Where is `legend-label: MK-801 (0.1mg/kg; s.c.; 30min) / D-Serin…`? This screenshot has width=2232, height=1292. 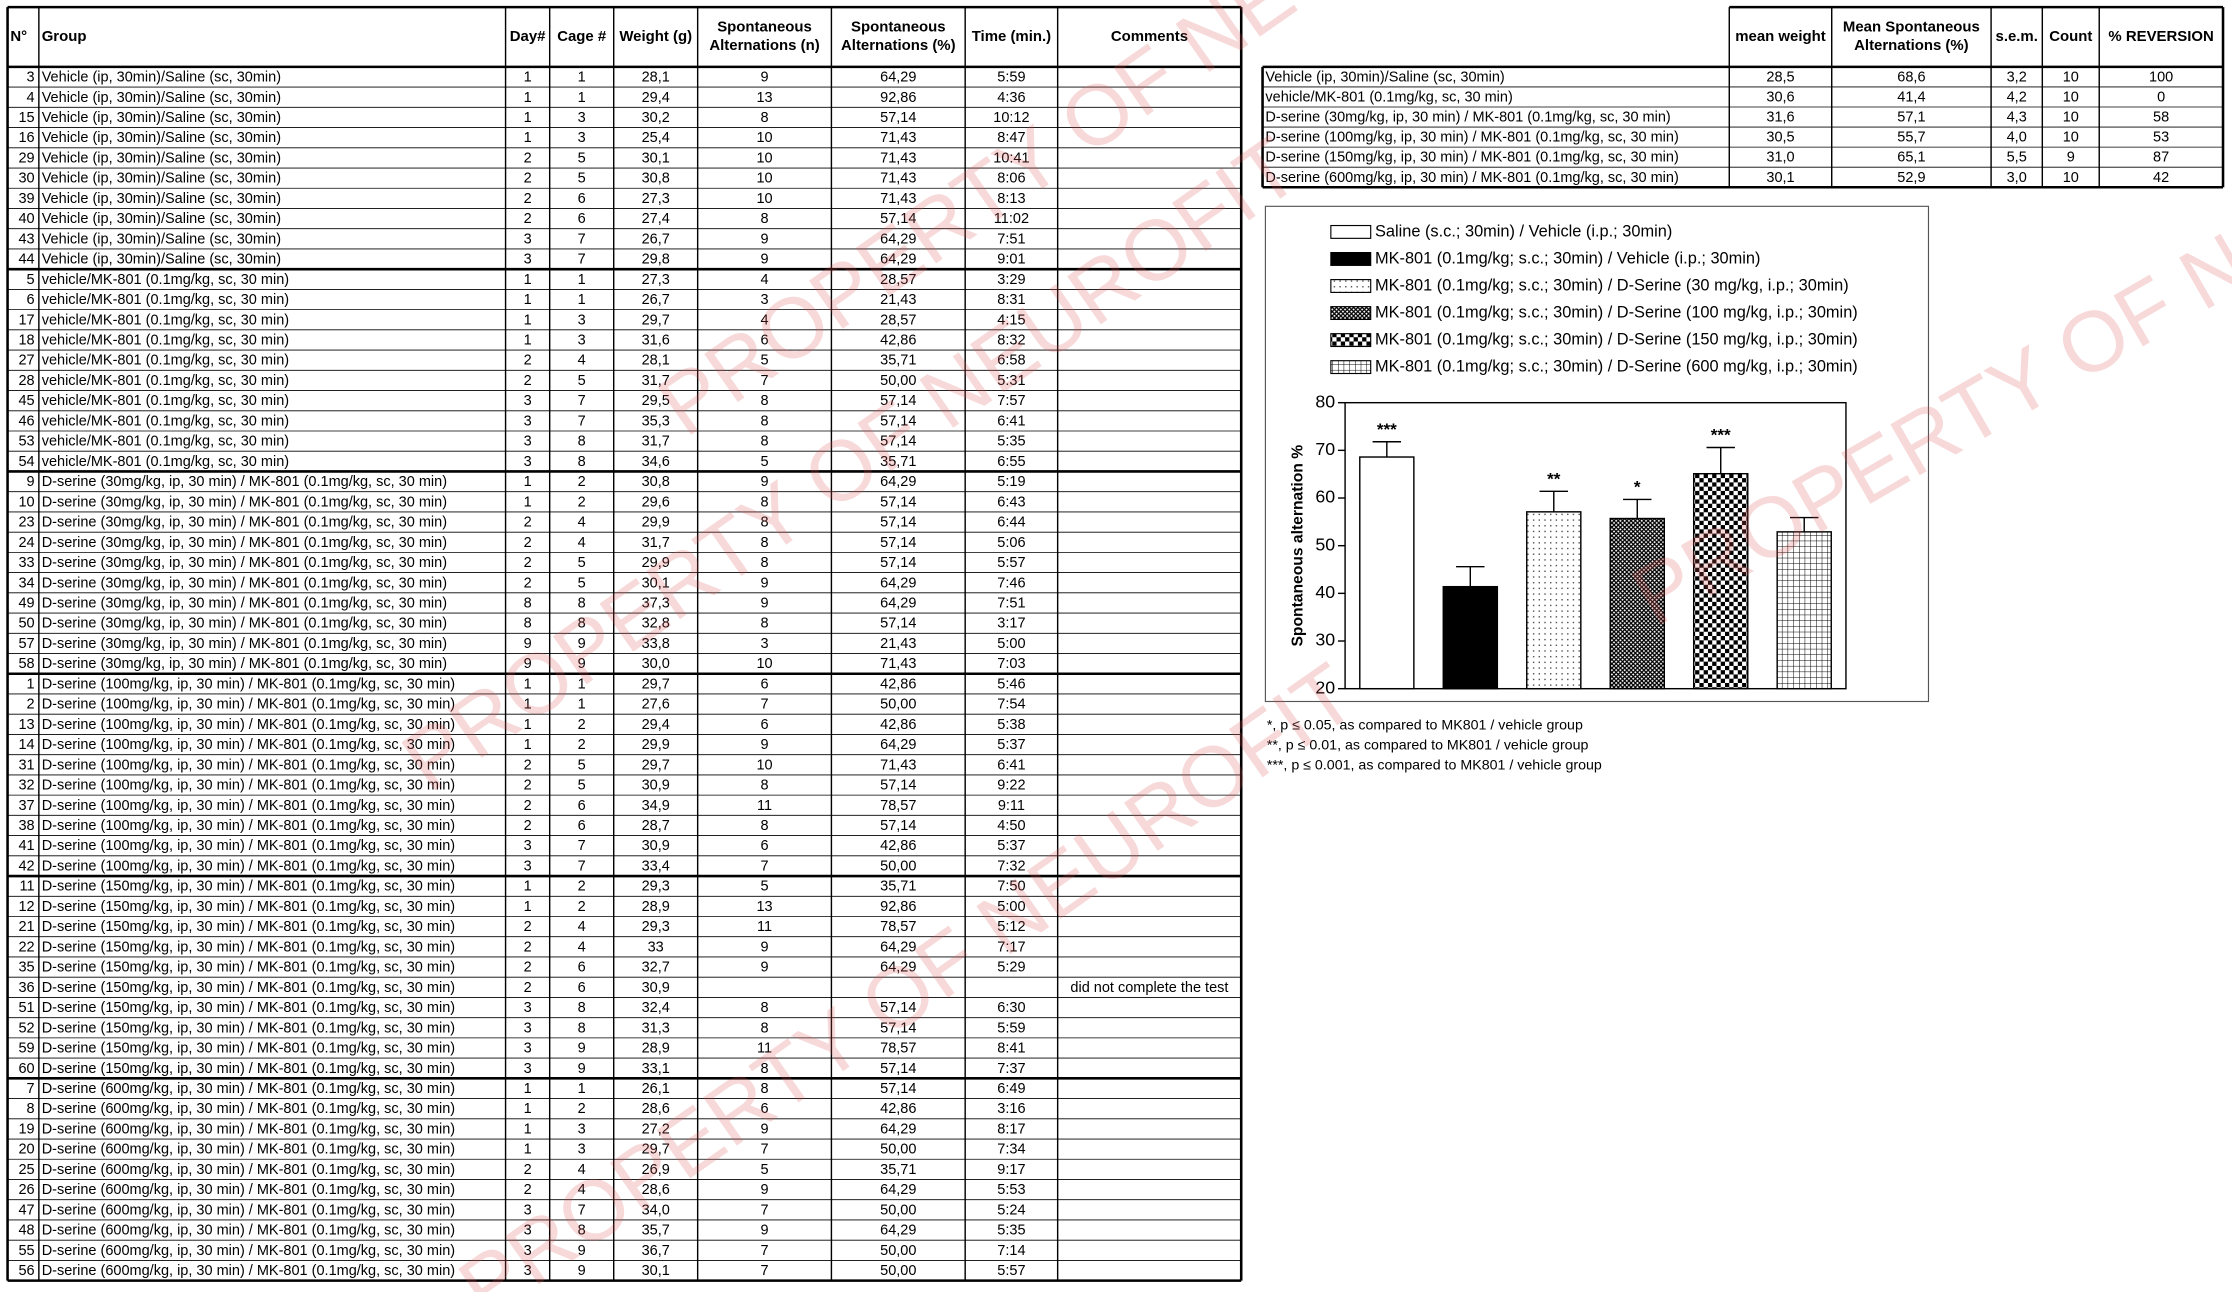 legend-label: MK-801 (0.1mg/kg; s.c.; 30min) / D-Serin… is located at coordinates (1612, 285).